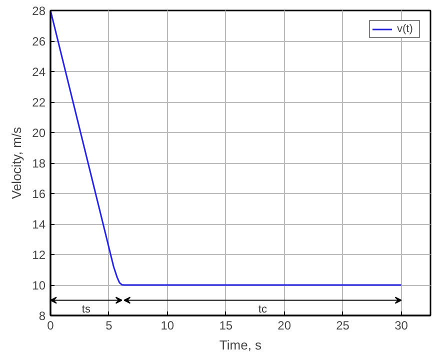 The image size is (445, 360). What do you see at coordinates (109, 325) in the screenshot?
I see `x-tick-label: 5` at bounding box center [109, 325].